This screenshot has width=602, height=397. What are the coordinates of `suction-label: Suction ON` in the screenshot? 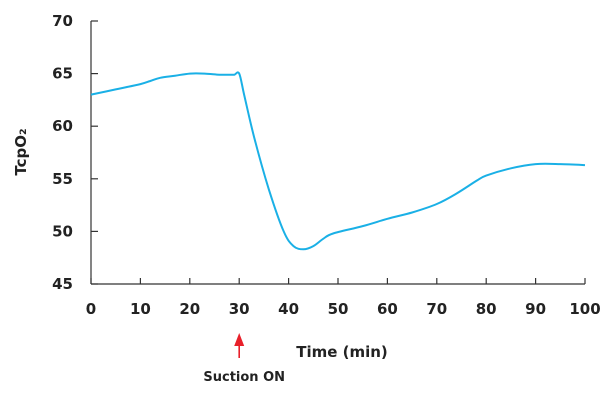 It's located at (244, 377).